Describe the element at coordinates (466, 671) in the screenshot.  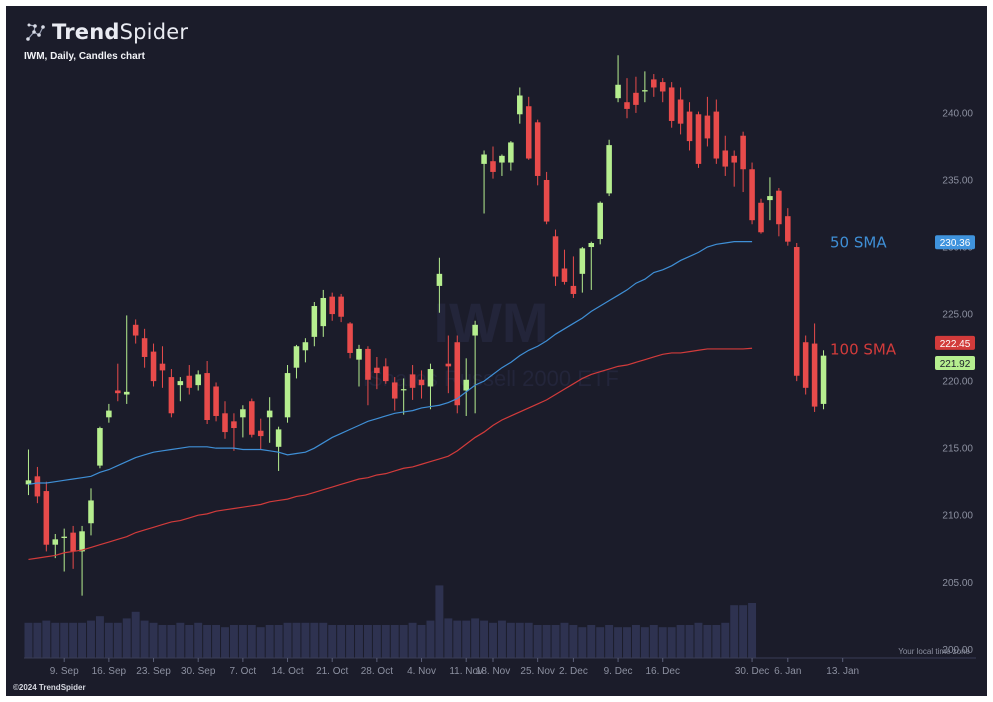
I see `x-tick-label: 11. Nov` at that location.